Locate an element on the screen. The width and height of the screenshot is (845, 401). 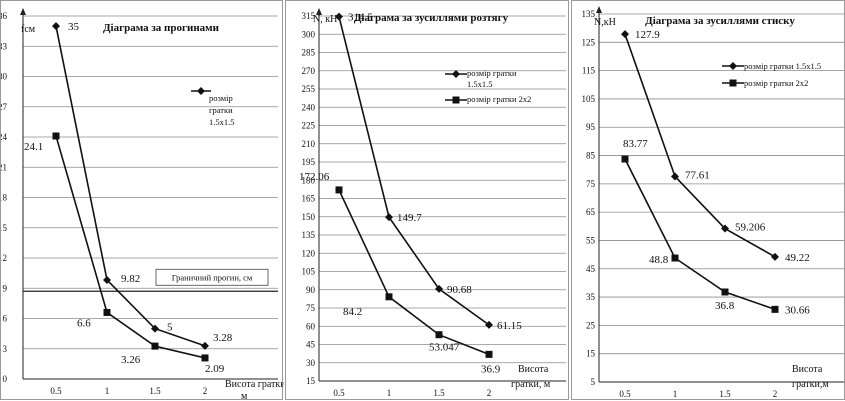
data-label: 30.66 is located at coordinates (797, 310).